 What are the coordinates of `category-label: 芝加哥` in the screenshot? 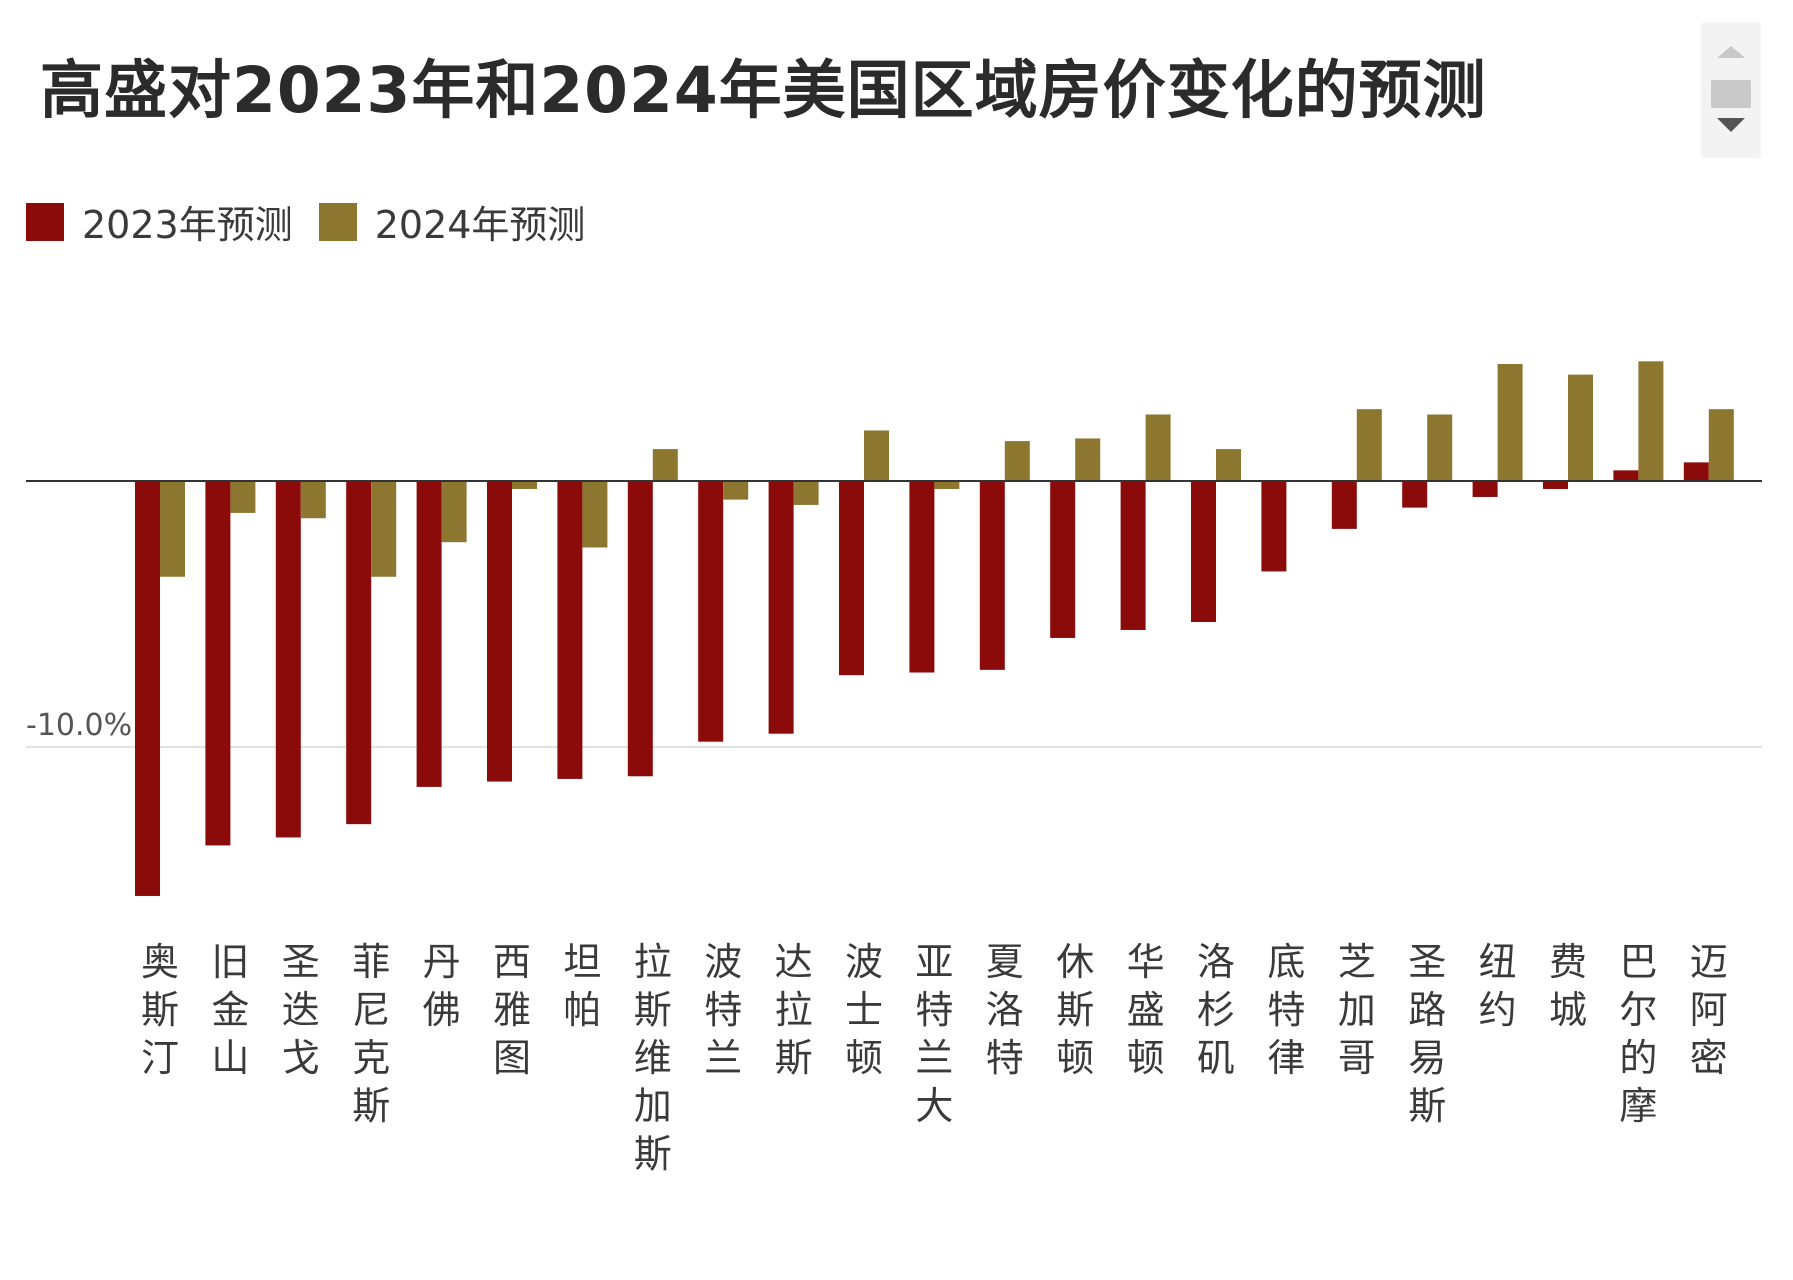 It's located at (1357, 1010).